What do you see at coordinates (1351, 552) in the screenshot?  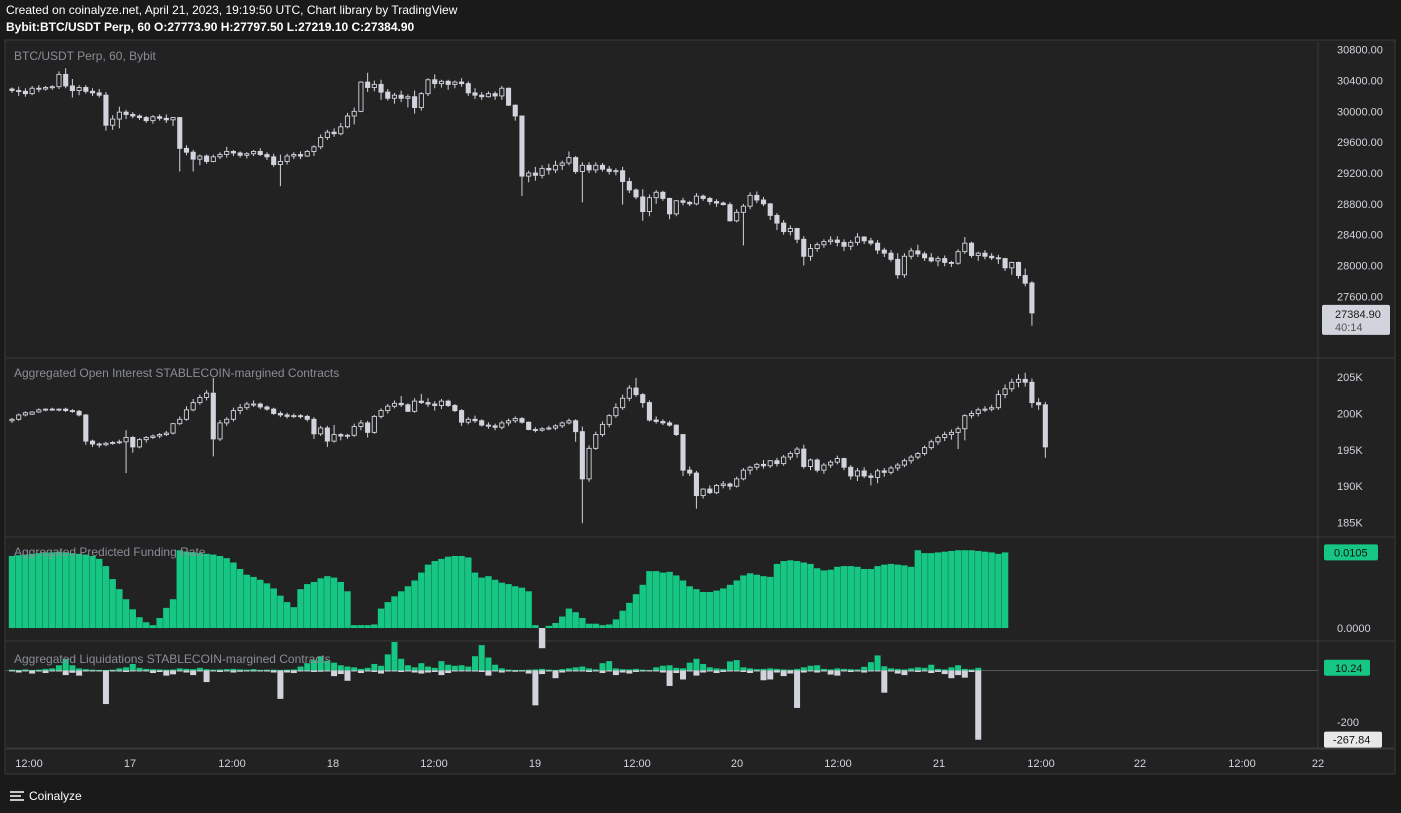 I see `funding-last-badge` at bounding box center [1351, 552].